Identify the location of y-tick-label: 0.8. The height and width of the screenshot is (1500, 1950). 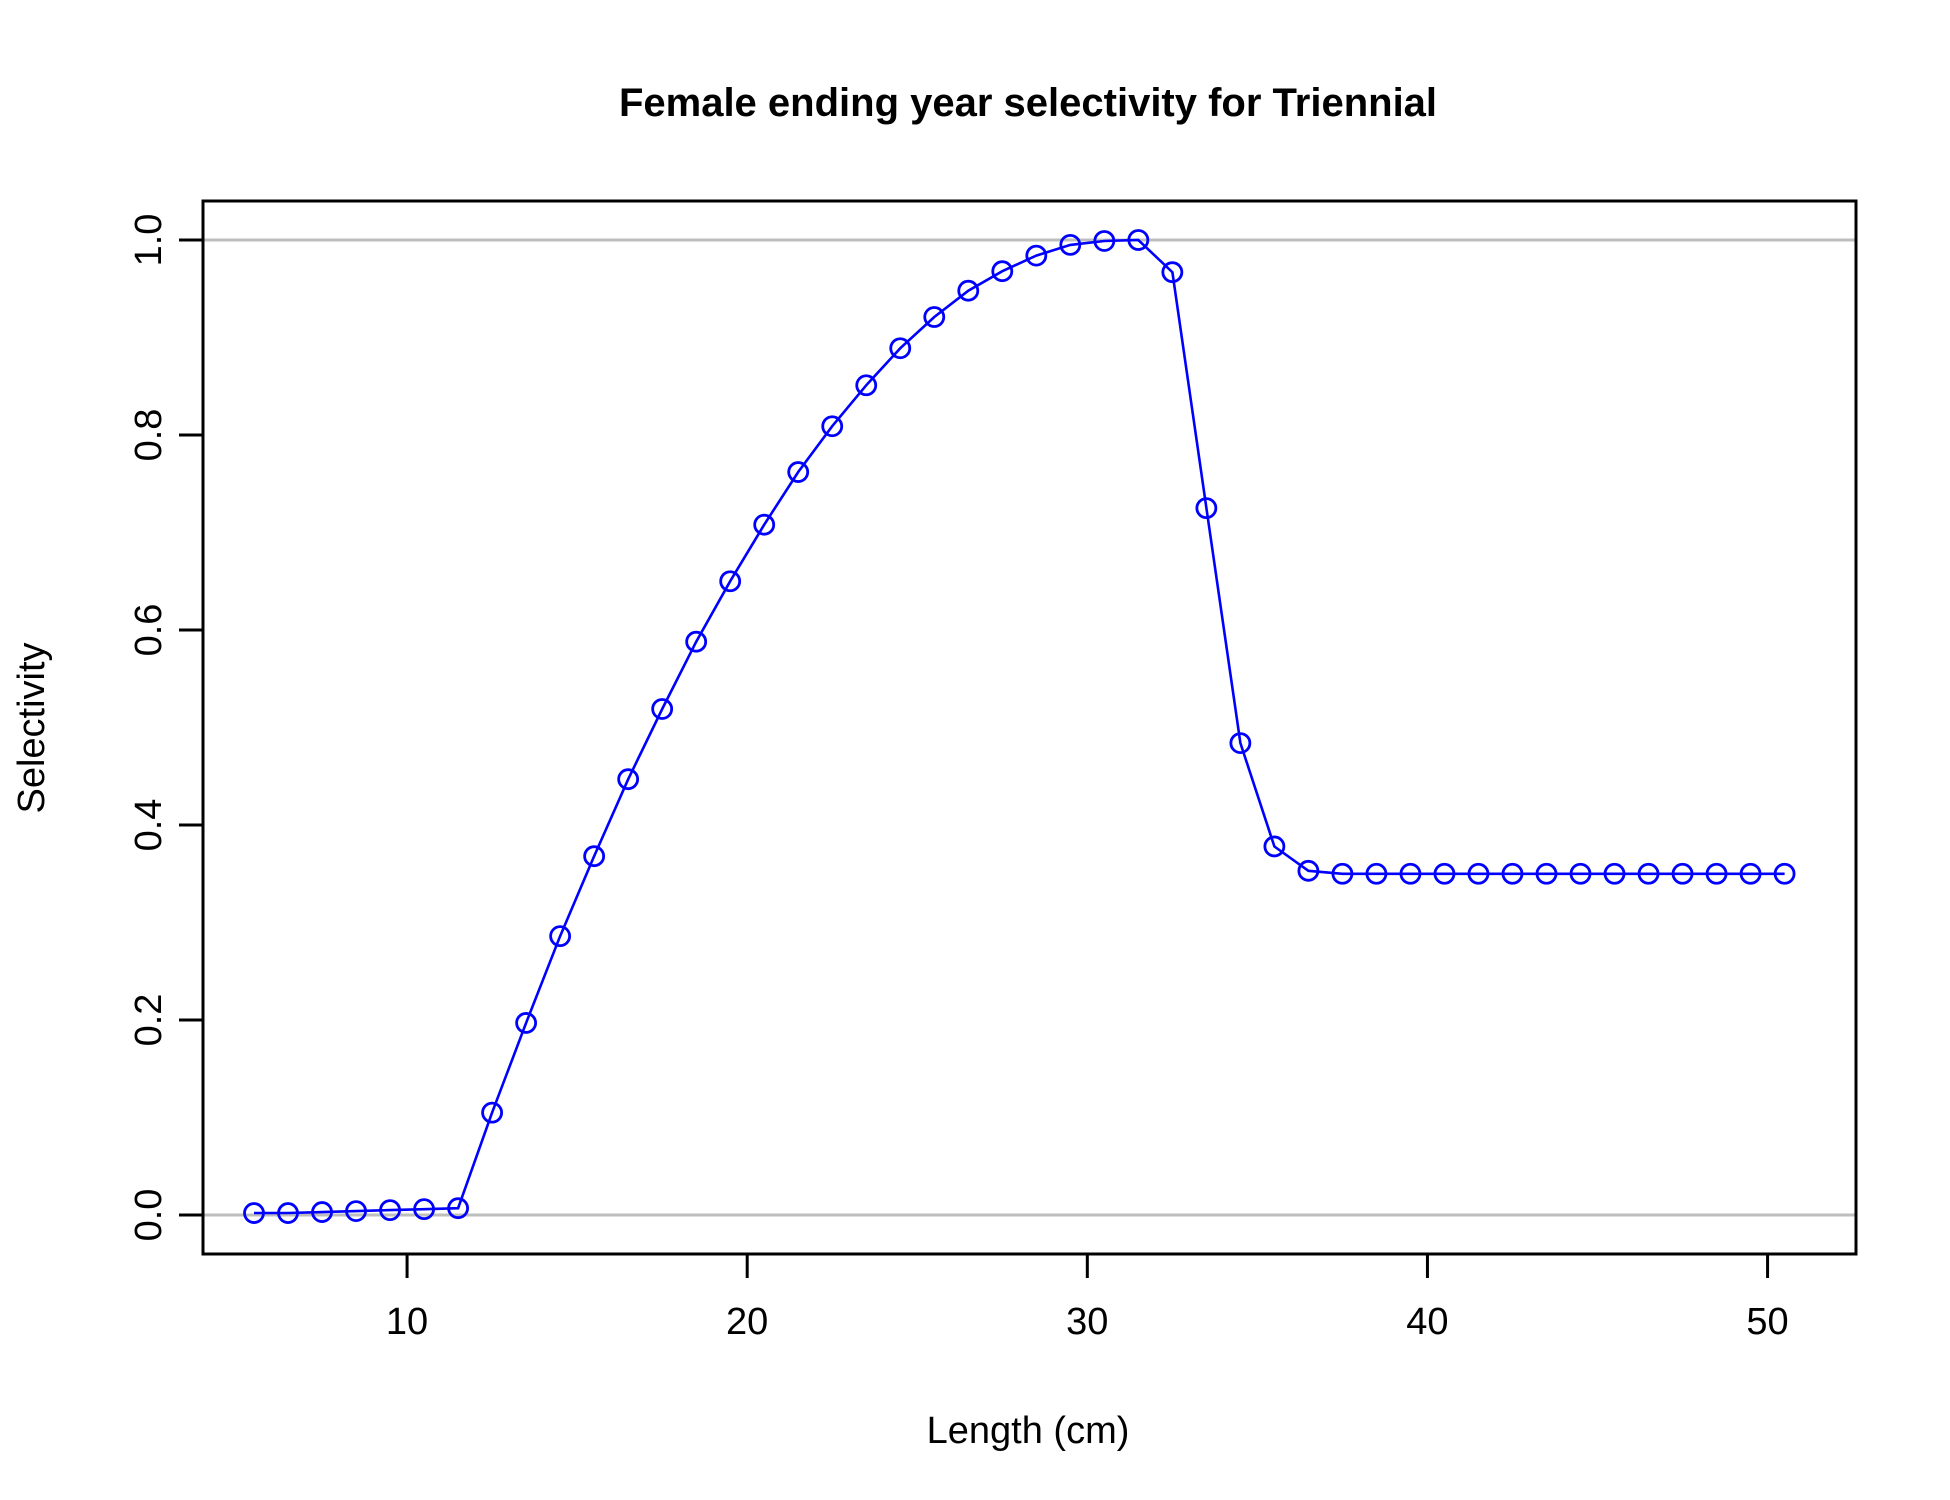
(149, 435).